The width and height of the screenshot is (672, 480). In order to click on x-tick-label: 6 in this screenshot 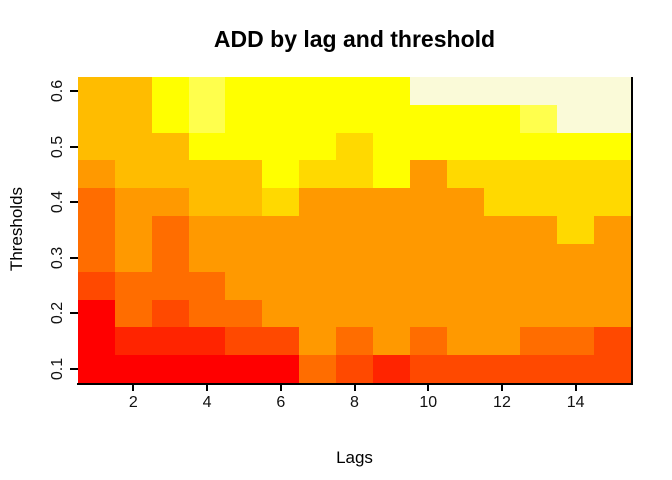, I will do `click(281, 402)`.